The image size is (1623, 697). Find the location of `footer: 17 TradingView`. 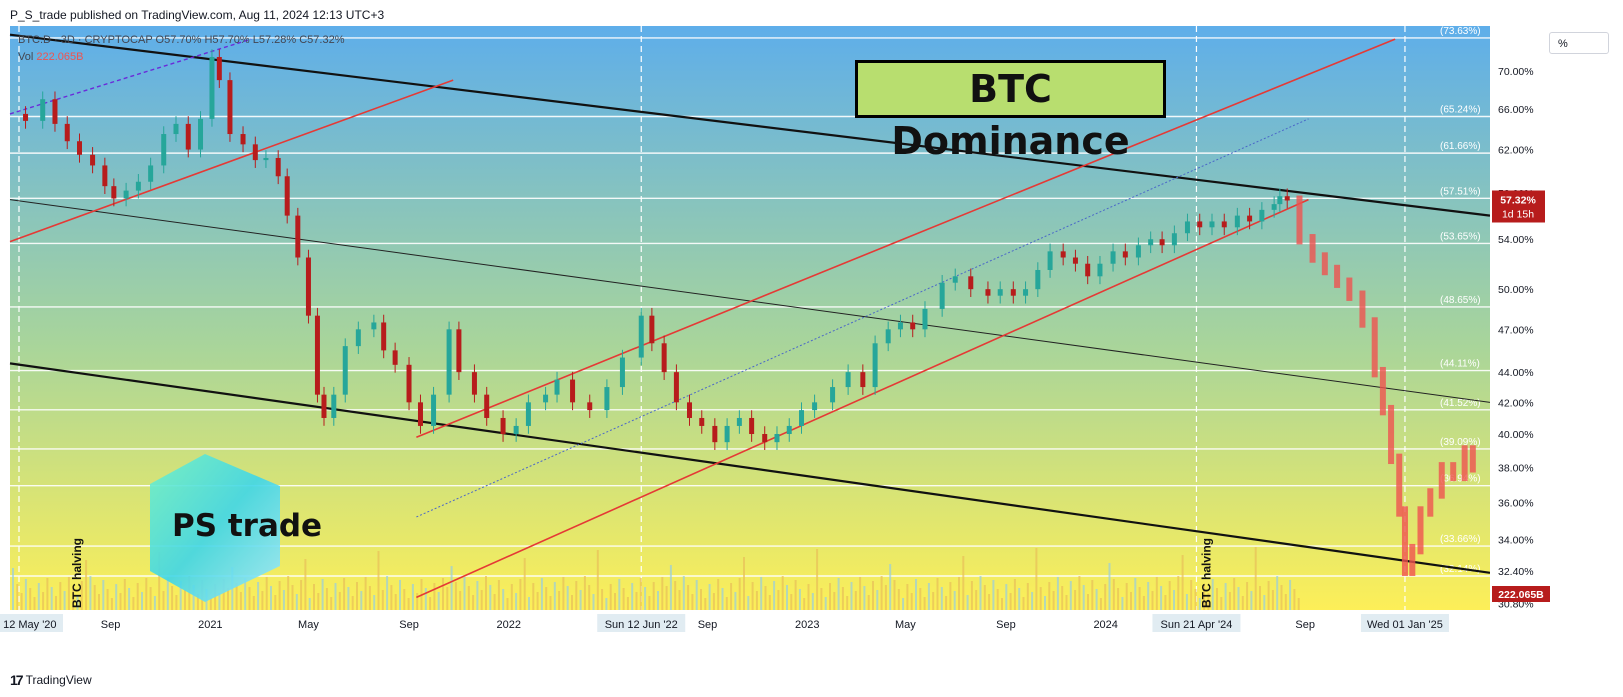

footer: 17 TradingView is located at coordinates (51, 680).